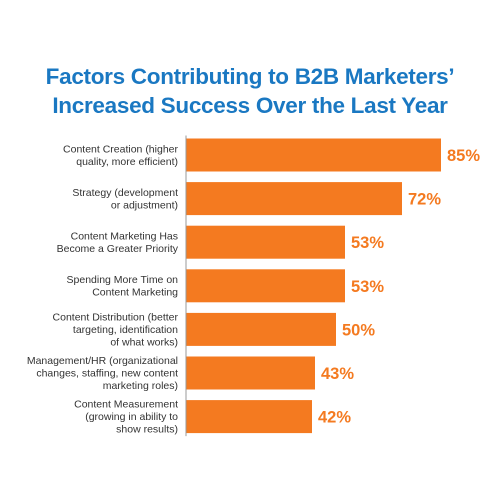 The image size is (500, 500). I want to click on category-label-5-line-1: Content Distribution (better, so click(116, 317).